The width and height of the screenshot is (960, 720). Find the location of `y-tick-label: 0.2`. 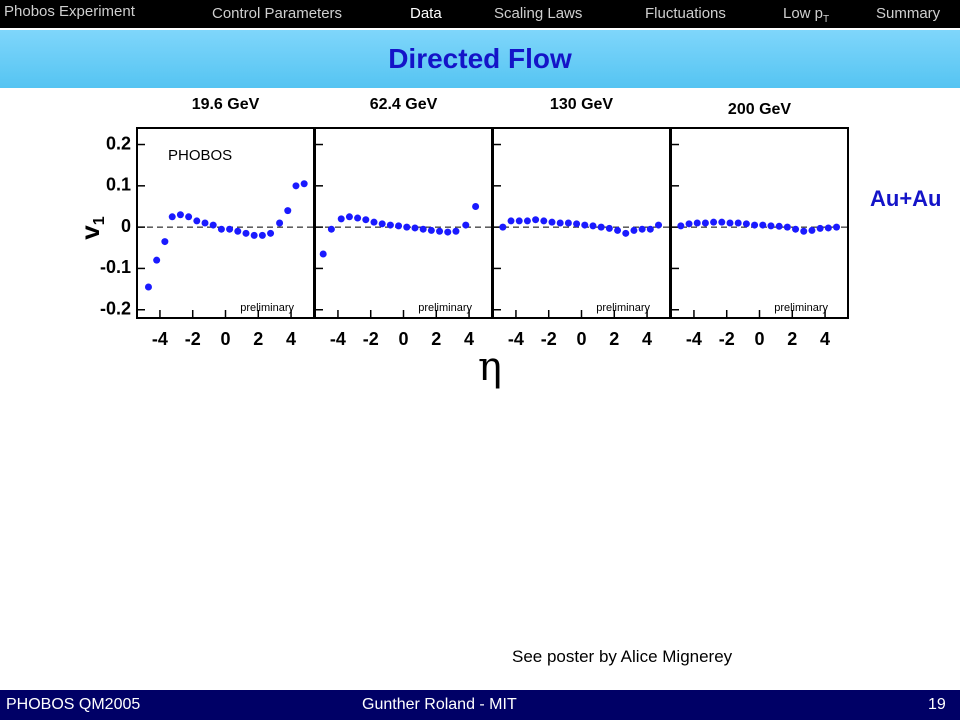

y-tick-label: 0.2 is located at coordinates (118, 143).